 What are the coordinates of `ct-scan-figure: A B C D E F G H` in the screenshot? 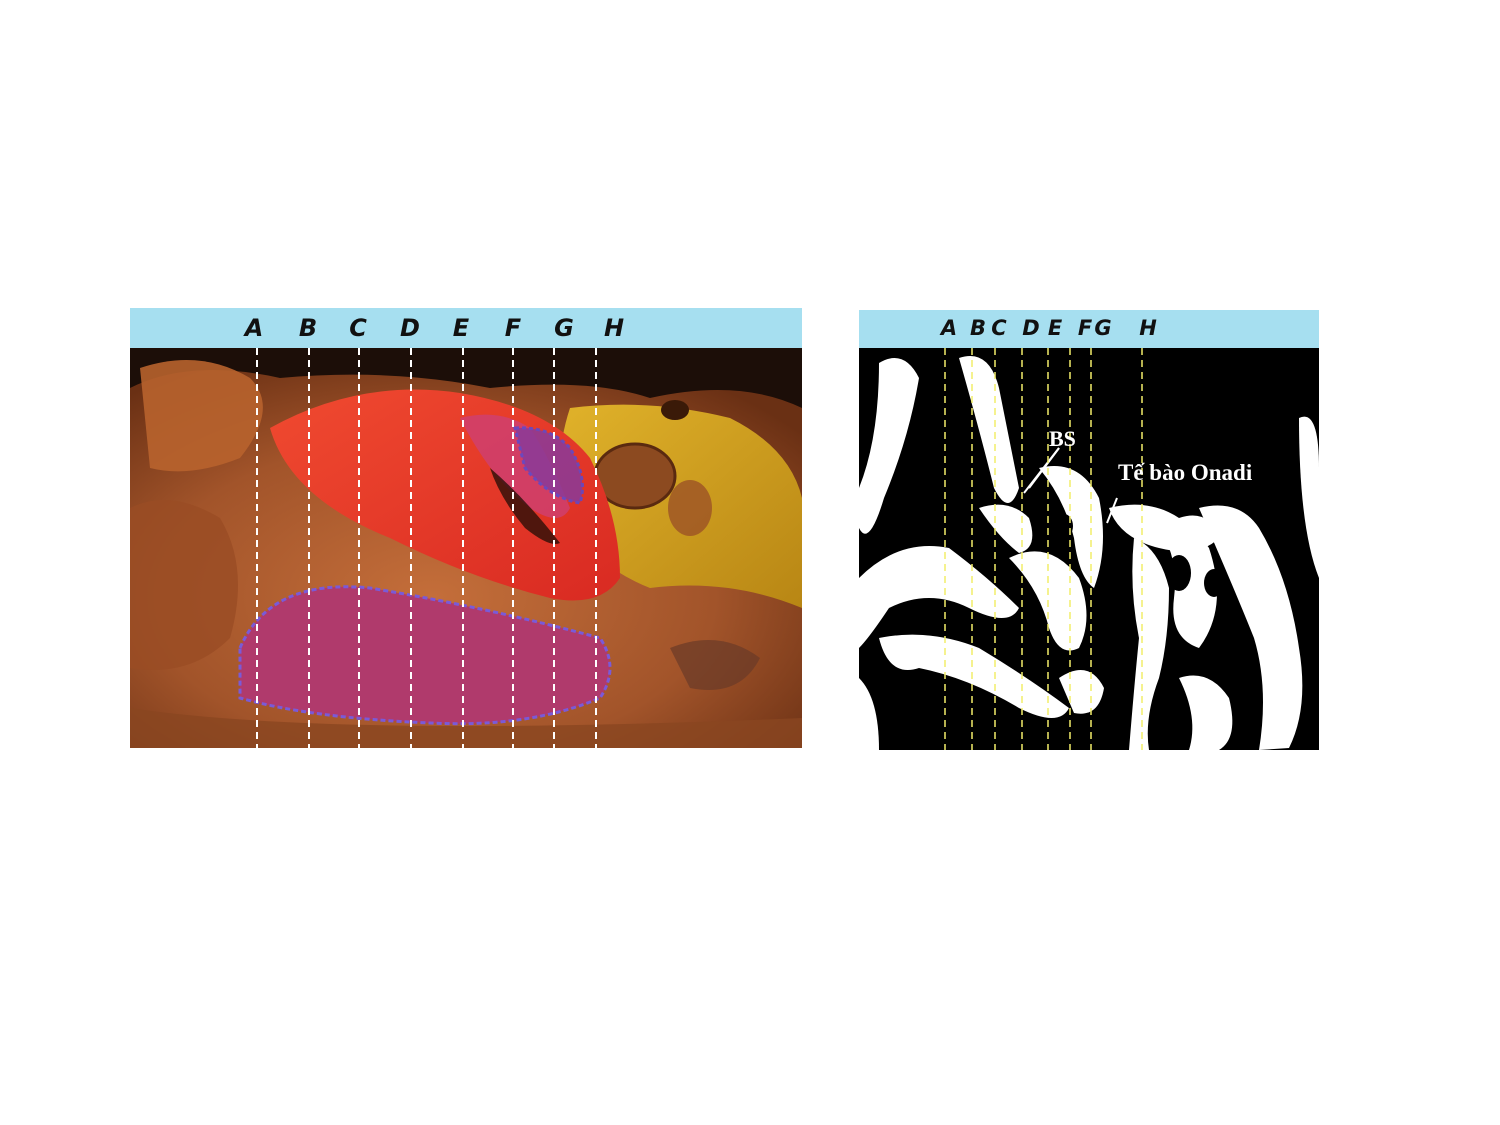 It's located at (1089, 530).